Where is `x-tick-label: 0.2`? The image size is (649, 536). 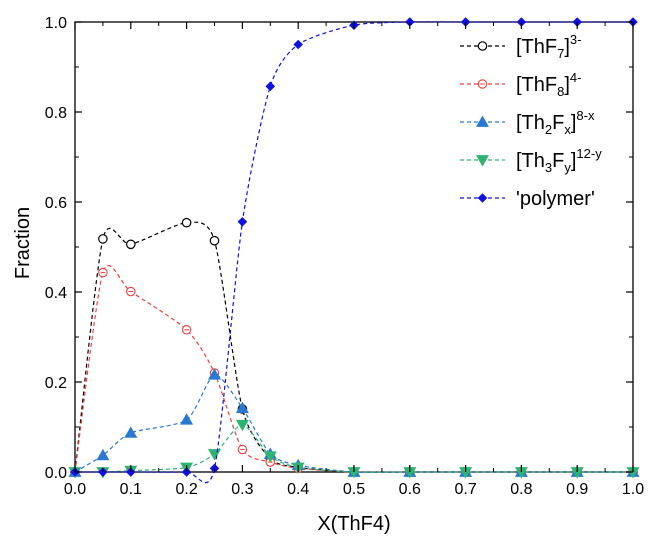
x-tick-label: 0.2 is located at coordinates (186, 489).